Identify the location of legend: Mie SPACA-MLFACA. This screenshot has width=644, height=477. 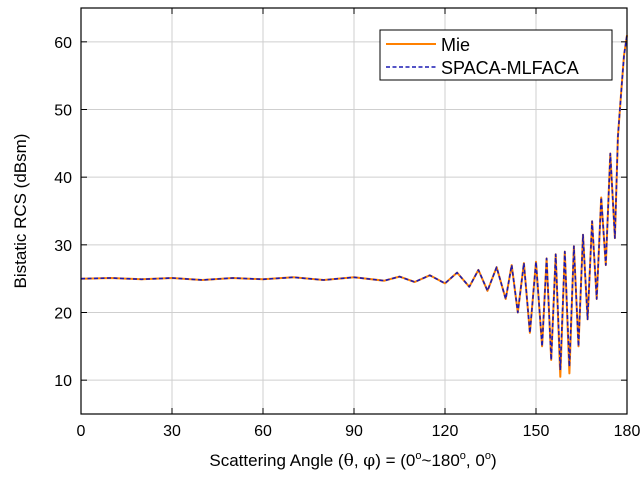
(496, 55).